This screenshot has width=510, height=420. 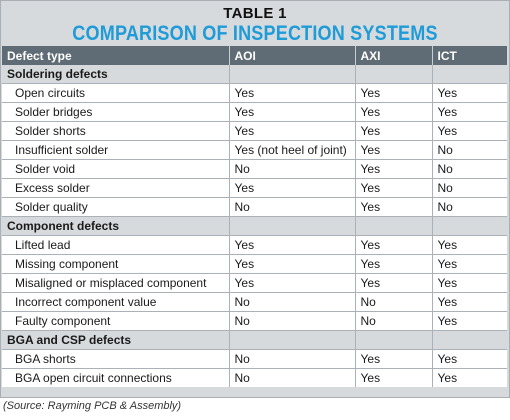 I want to click on table-row: Solder void No Yes No, so click(x=254, y=169).